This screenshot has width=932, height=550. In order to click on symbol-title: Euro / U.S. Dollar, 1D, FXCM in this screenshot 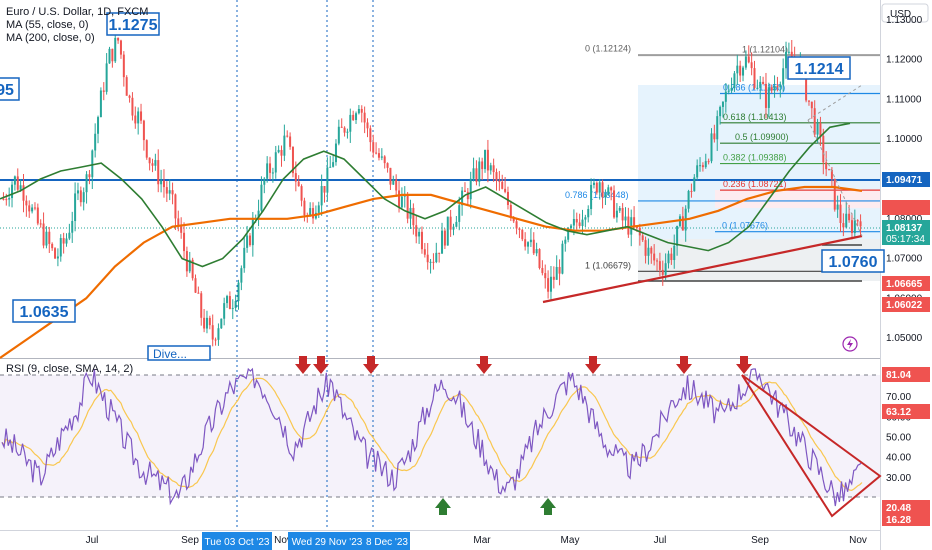, I will do `click(77, 12)`.